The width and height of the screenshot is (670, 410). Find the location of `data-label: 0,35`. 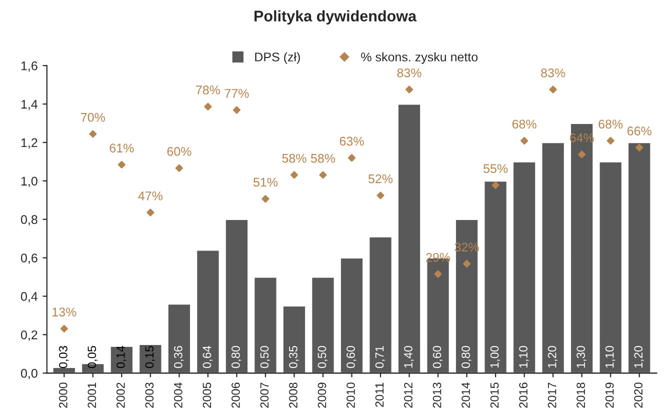

data-label: 0,35 is located at coordinates (294, 357).